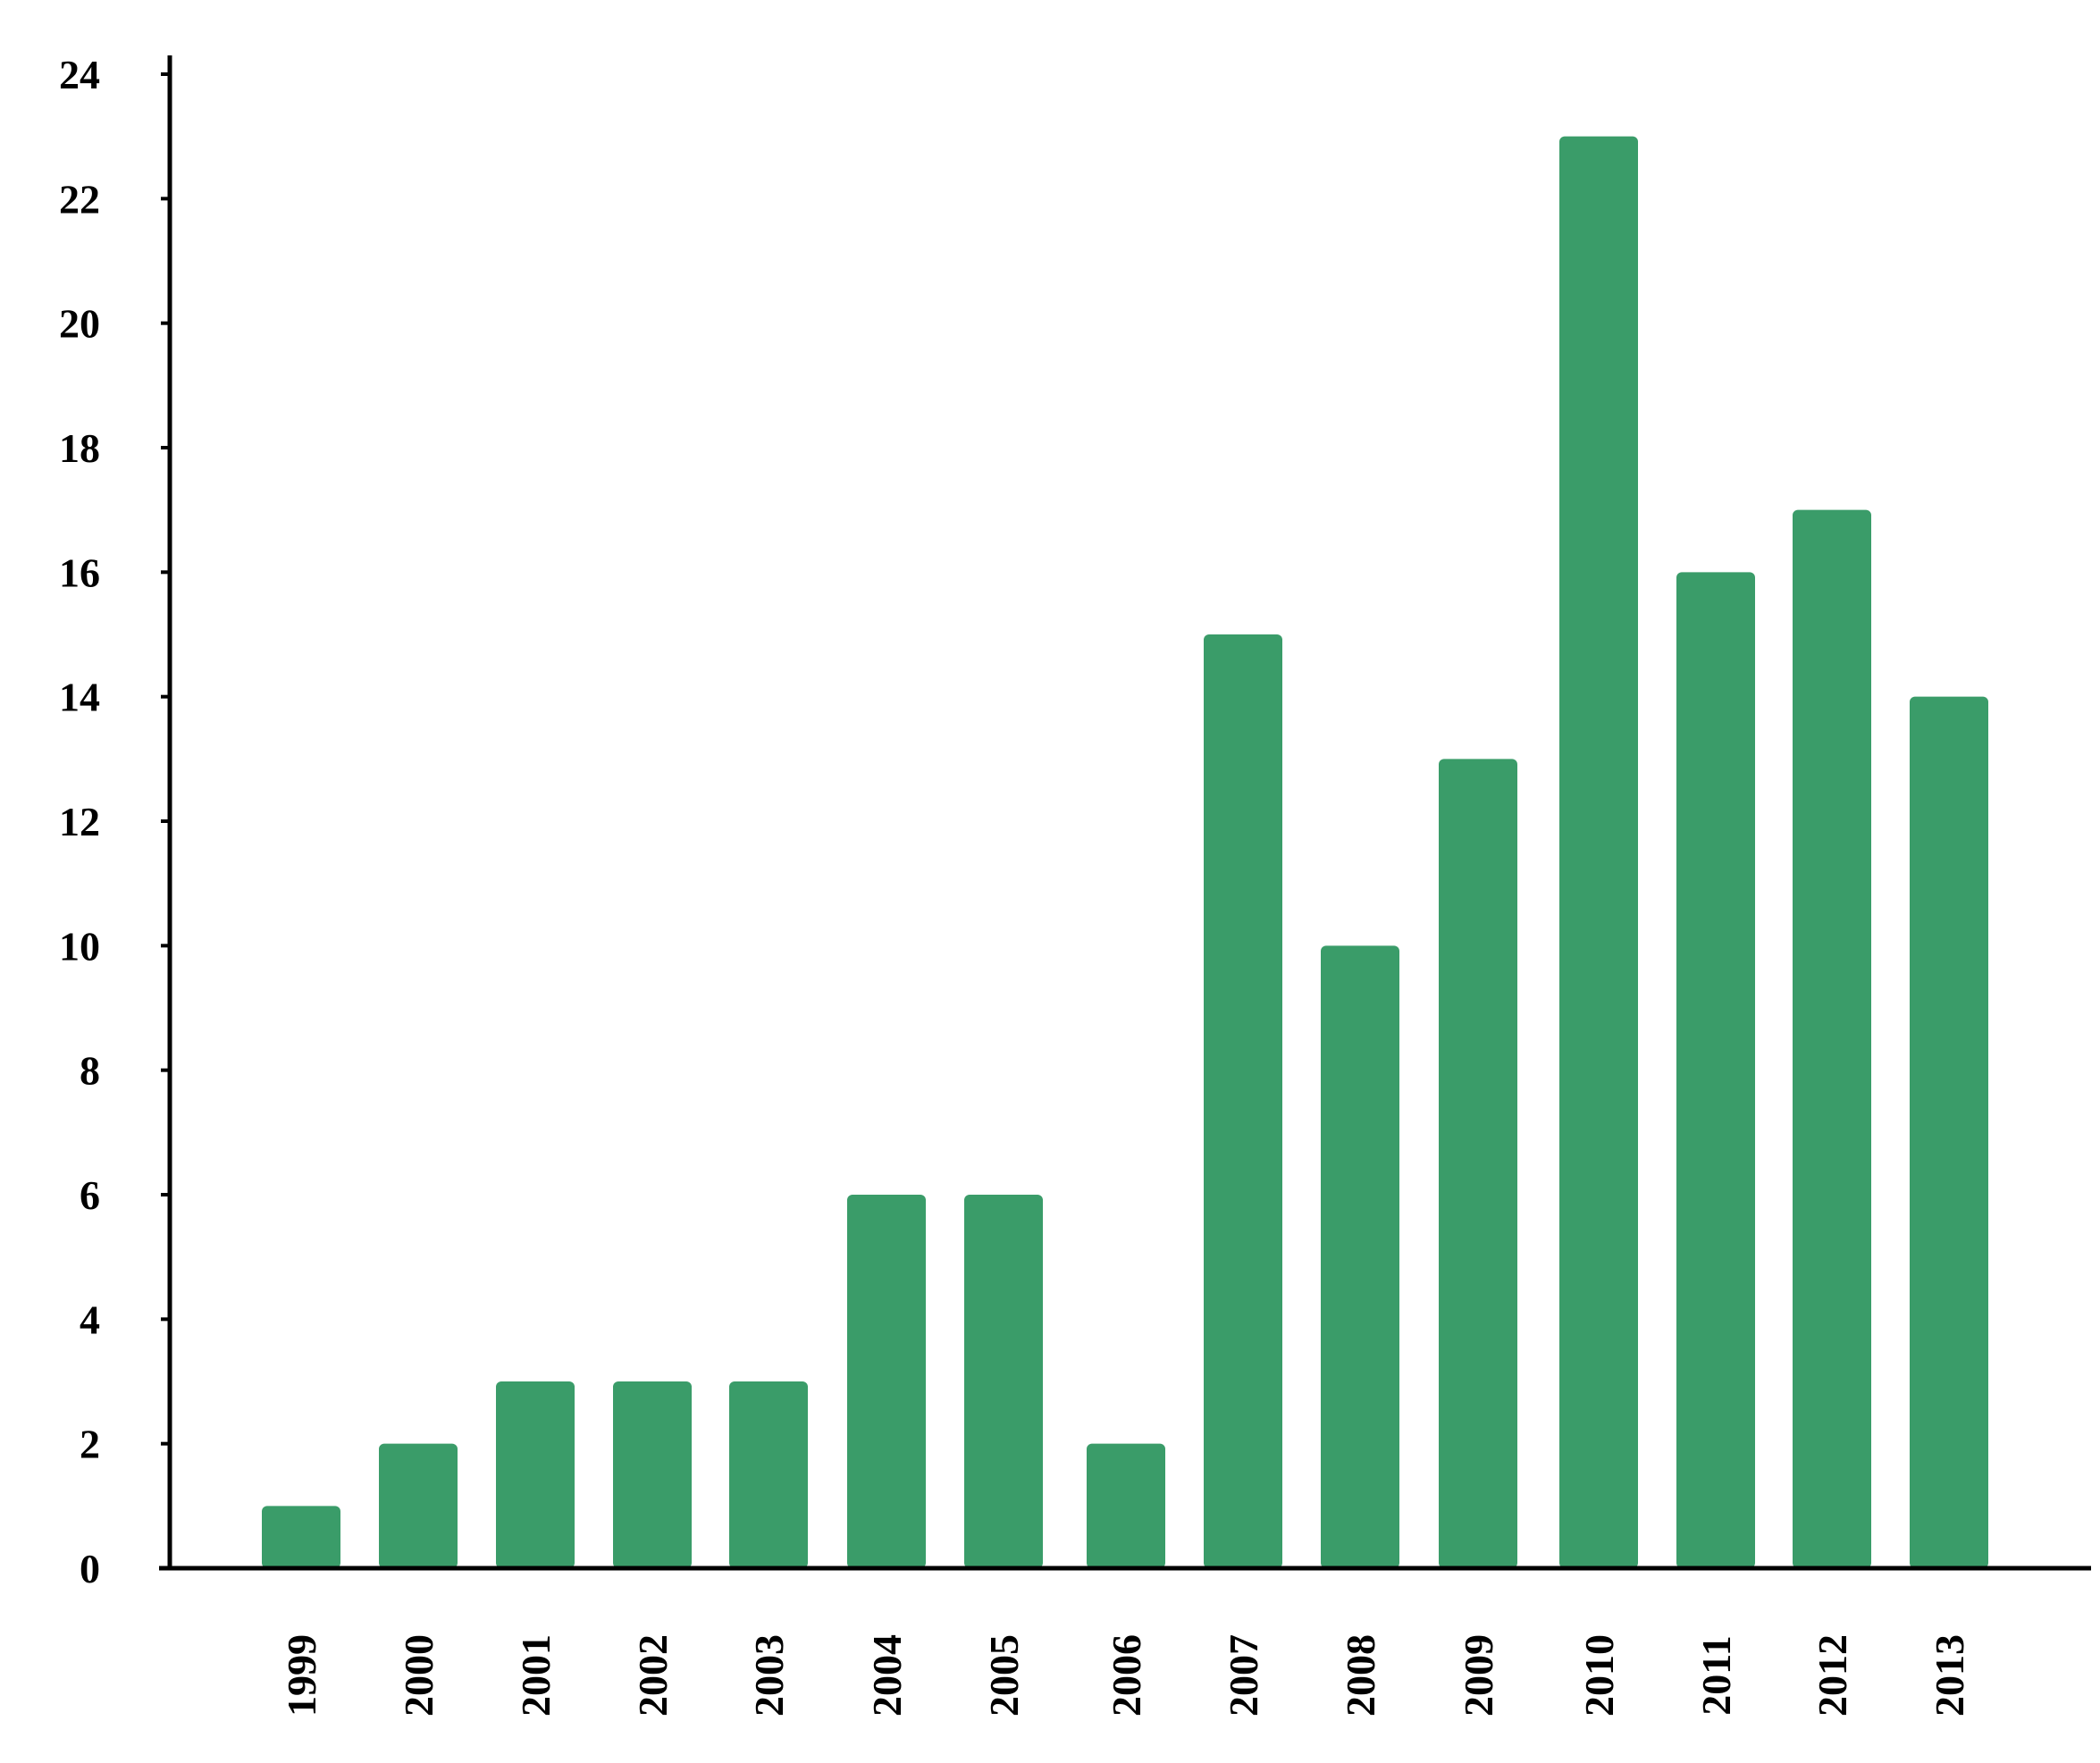  What do you see at coordinates (1003, 1381) in the screenshot?
I see `bar-2005` at bounding box center [1003, 1381].